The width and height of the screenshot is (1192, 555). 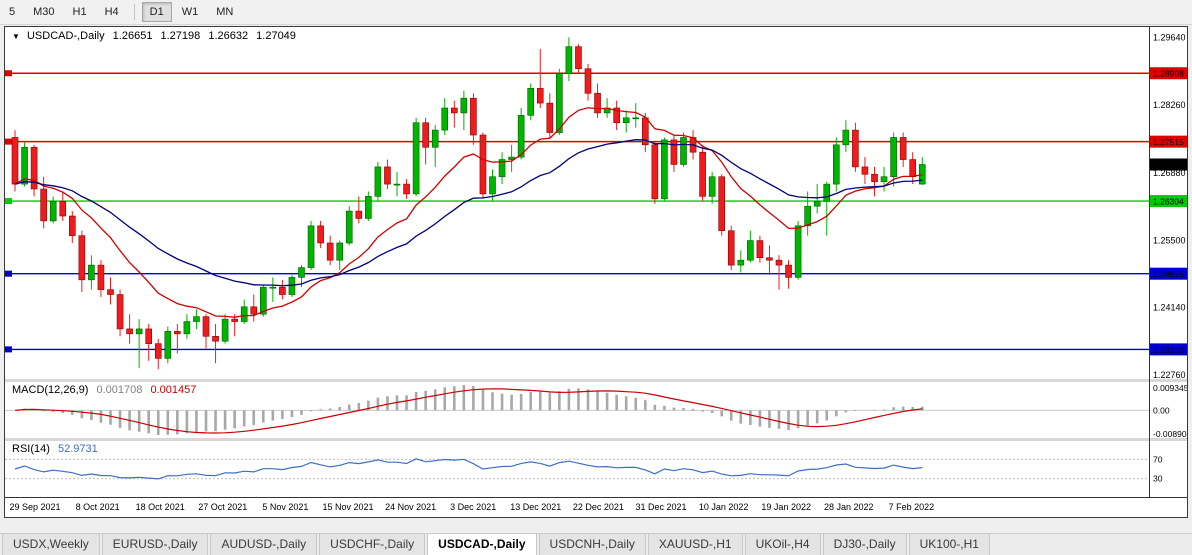 I want to click on timeframe-m5-button: 5, so click(x=12, y=12).